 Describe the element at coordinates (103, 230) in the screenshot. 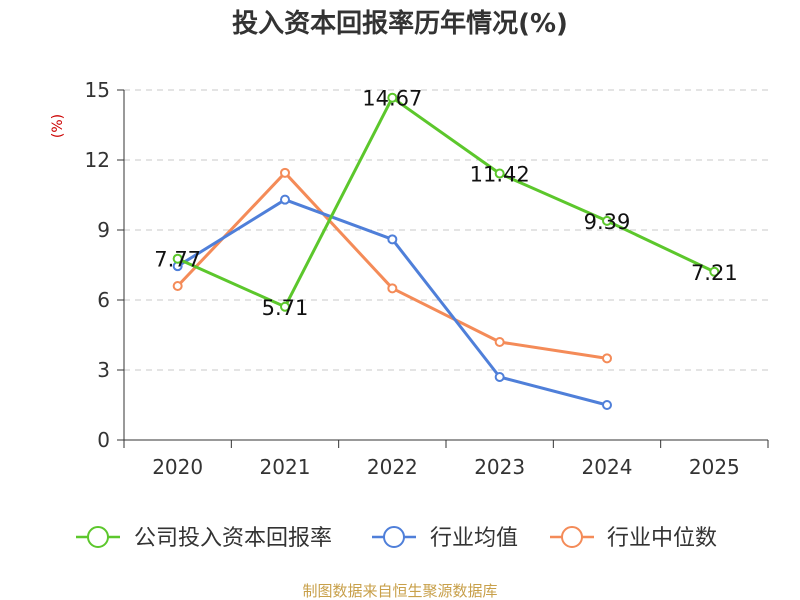

I see `y-tick-label-9: 9` at that location.